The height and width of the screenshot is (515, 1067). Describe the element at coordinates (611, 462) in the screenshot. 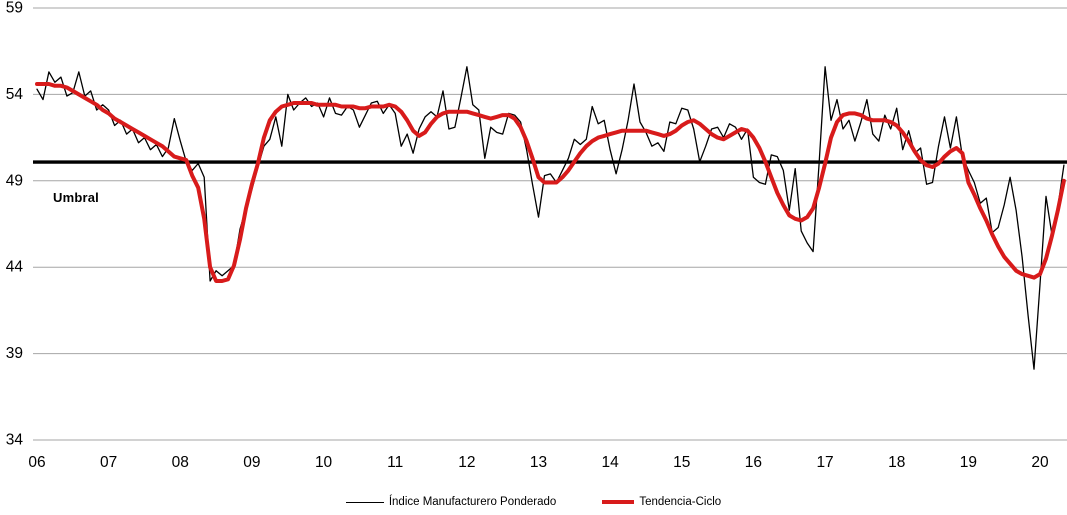

I see `x-axis-label-14: 14` at that location.